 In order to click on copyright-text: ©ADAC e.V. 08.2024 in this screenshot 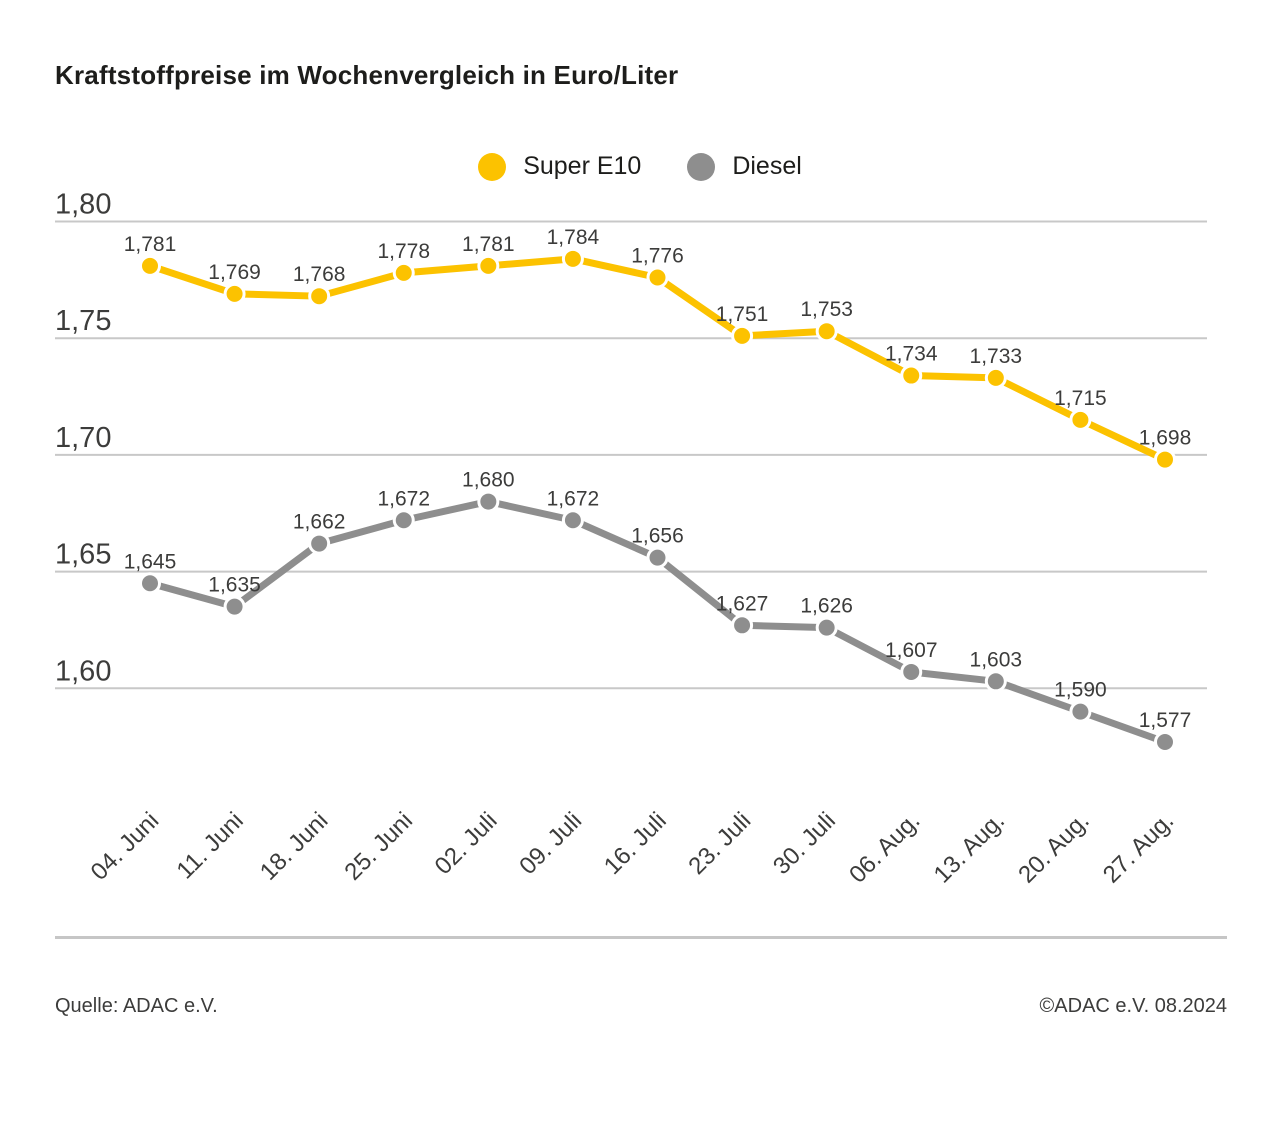, I will do `click(1133, 1006)`.